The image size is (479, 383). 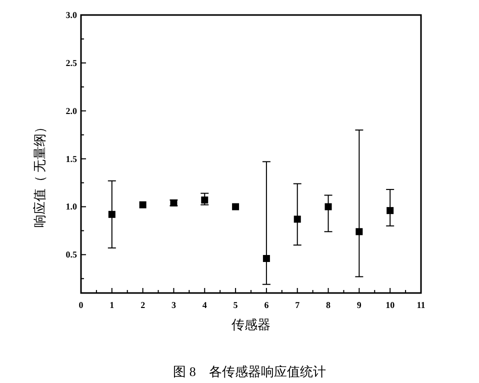 What do you see at coordinates (72, 159) in the screenshot?
I see `y-tick-label: 1.5` at bounding box center [72, 159].